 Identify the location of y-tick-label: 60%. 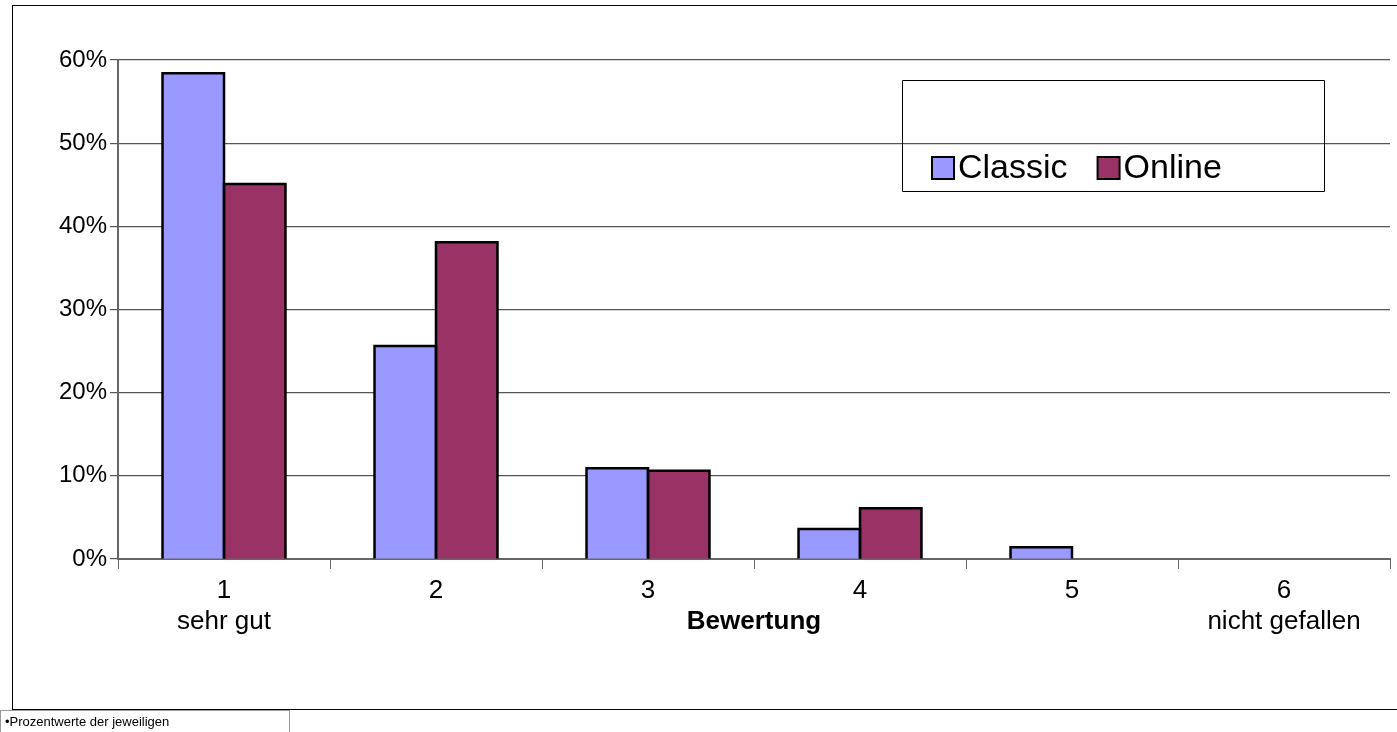
(82, 58).